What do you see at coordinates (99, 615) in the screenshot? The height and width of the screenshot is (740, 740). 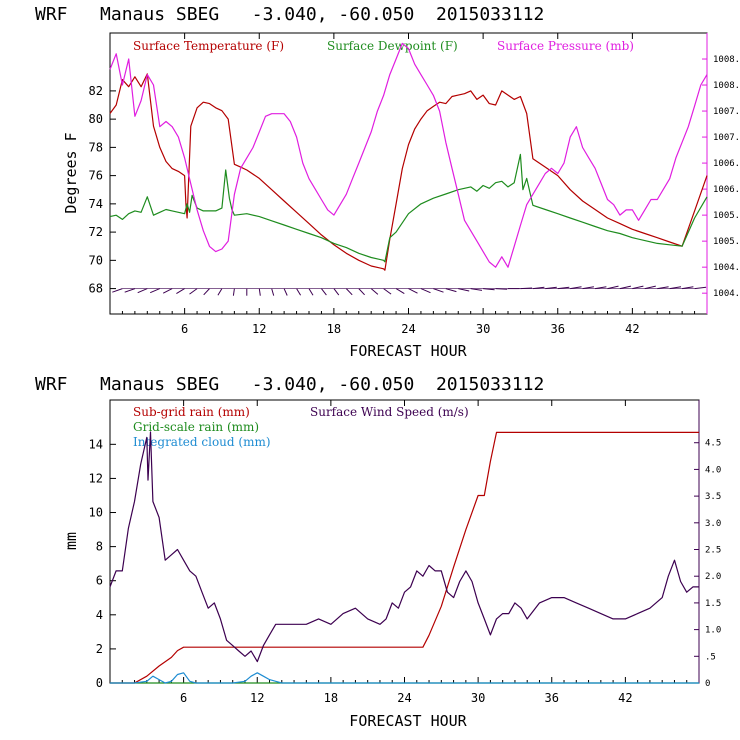 I see `y-tick-label: 4` at bounding box center [99, 615].